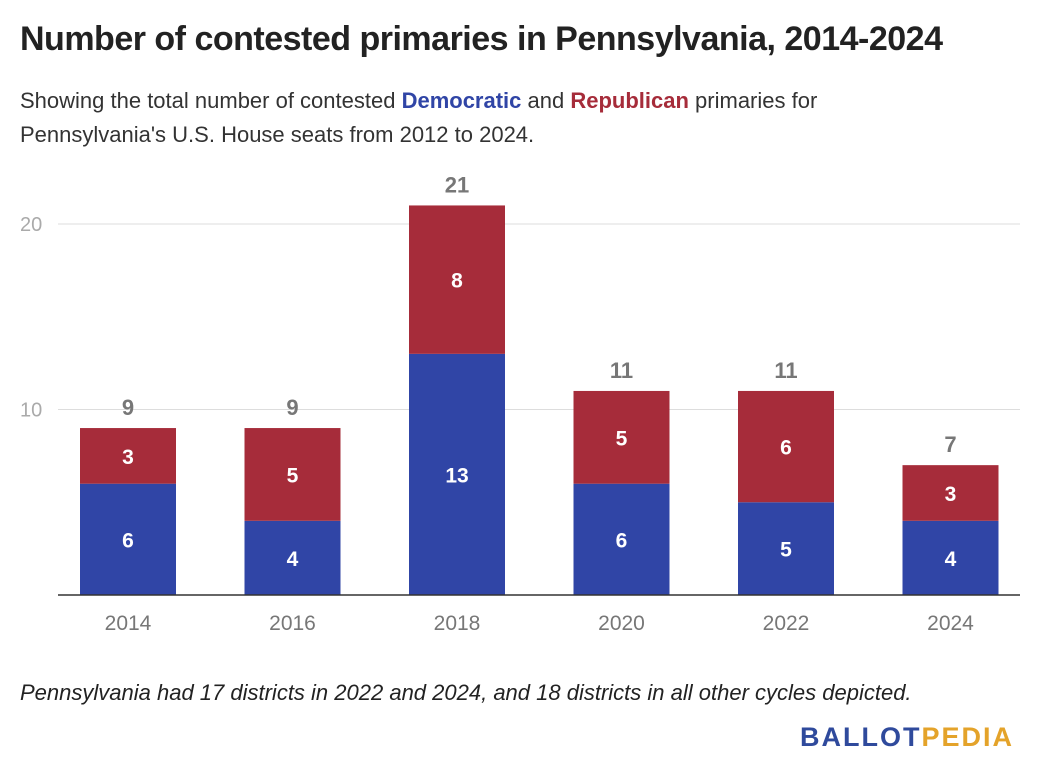 The image size is (1040, 782). Describe the element at coordinates (546, 100) in the screenshot. I see `subtitle-text-2: and` at that location.